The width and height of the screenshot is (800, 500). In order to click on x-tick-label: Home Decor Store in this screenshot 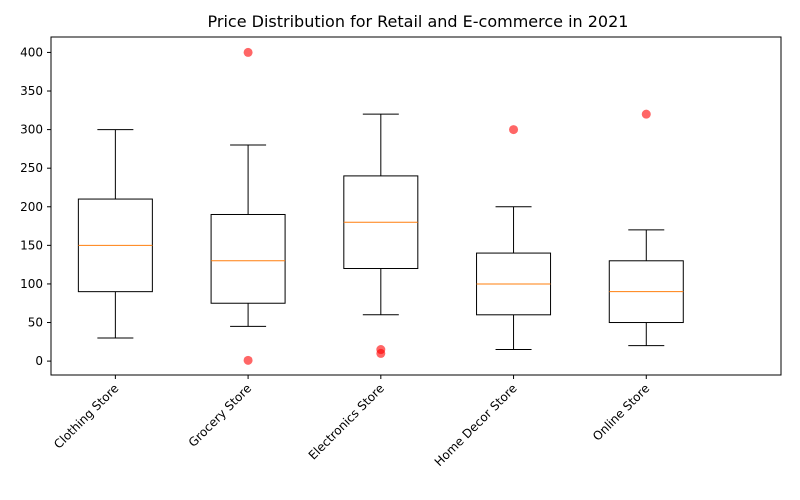, I will do `click(476, 425)`.